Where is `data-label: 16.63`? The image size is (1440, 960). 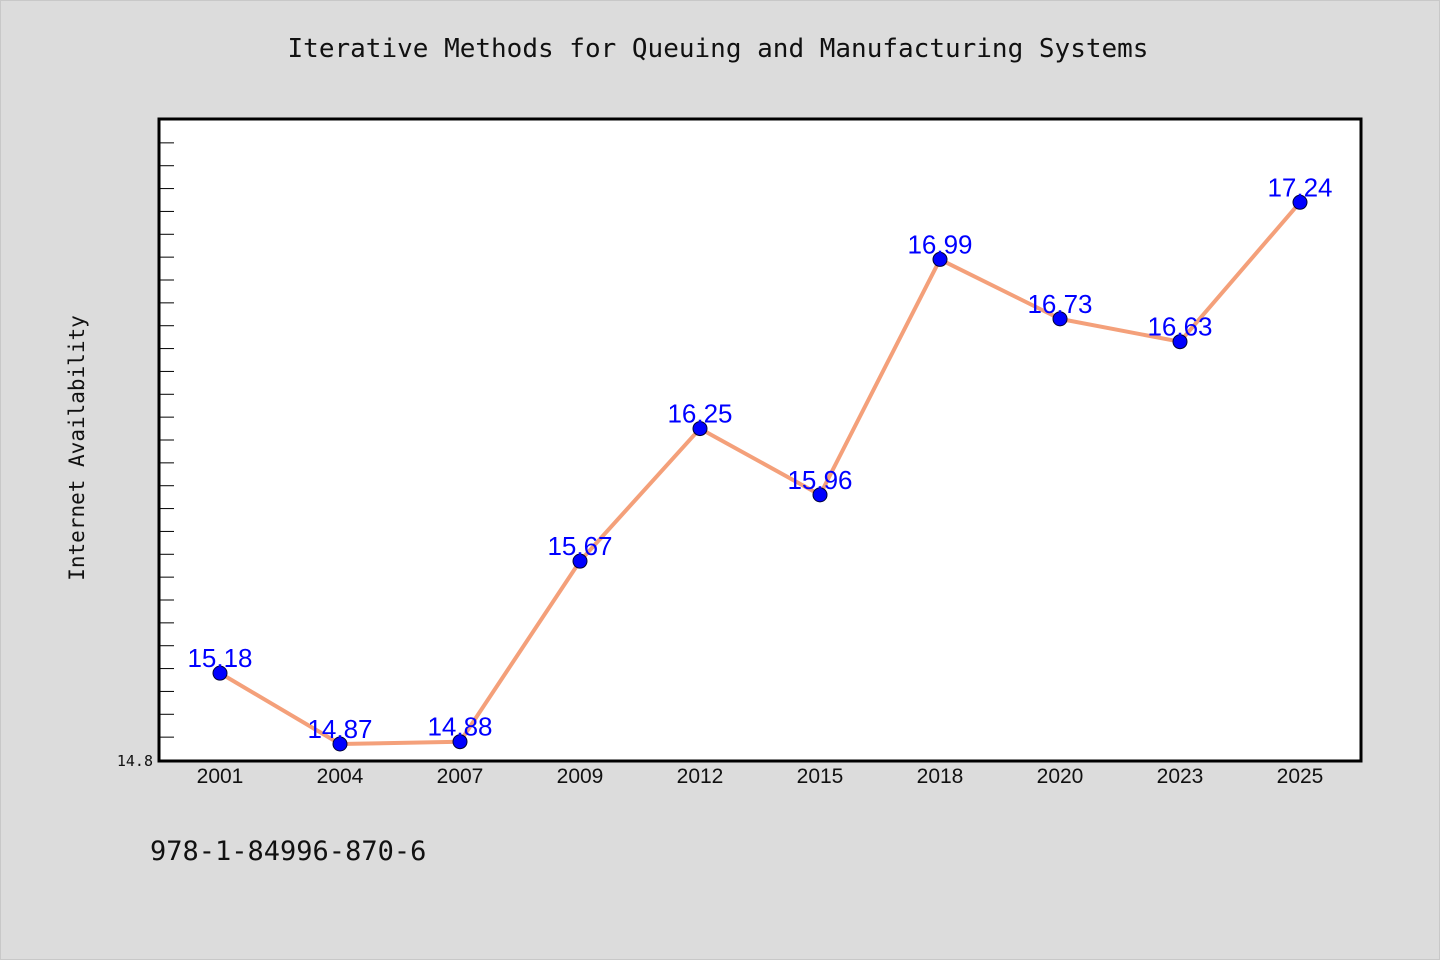 data-label: 16.63 is located at coordinates (1179, 327).